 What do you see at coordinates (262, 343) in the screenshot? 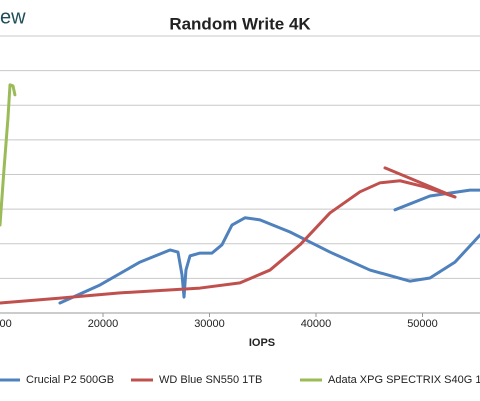
I see `x-axis-label: IOPS` at bounding box center [262, 343].